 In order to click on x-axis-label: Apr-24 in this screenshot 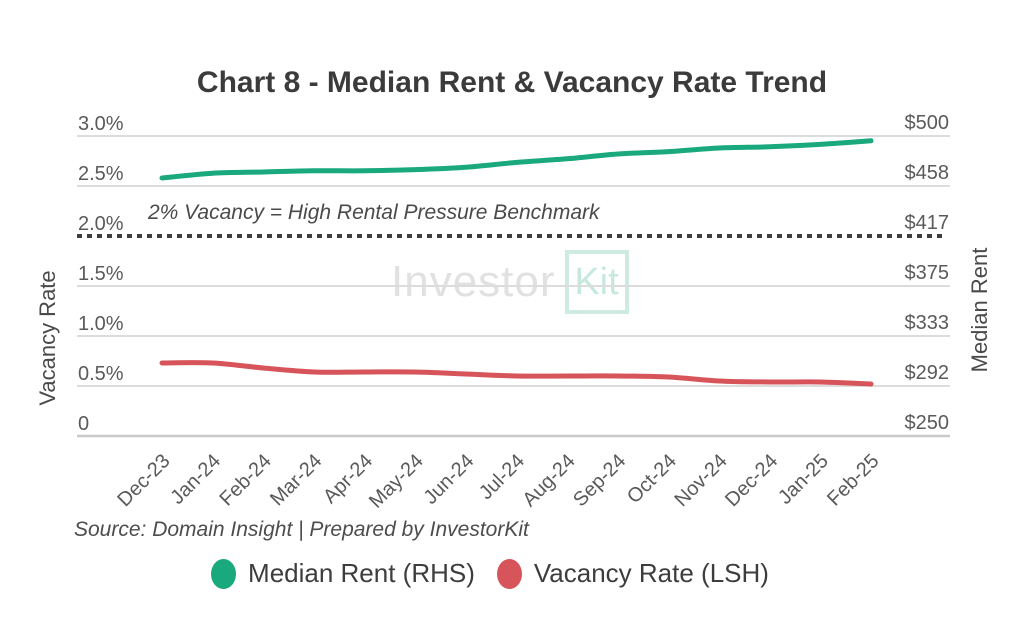, I will do `click(348, 479)`.